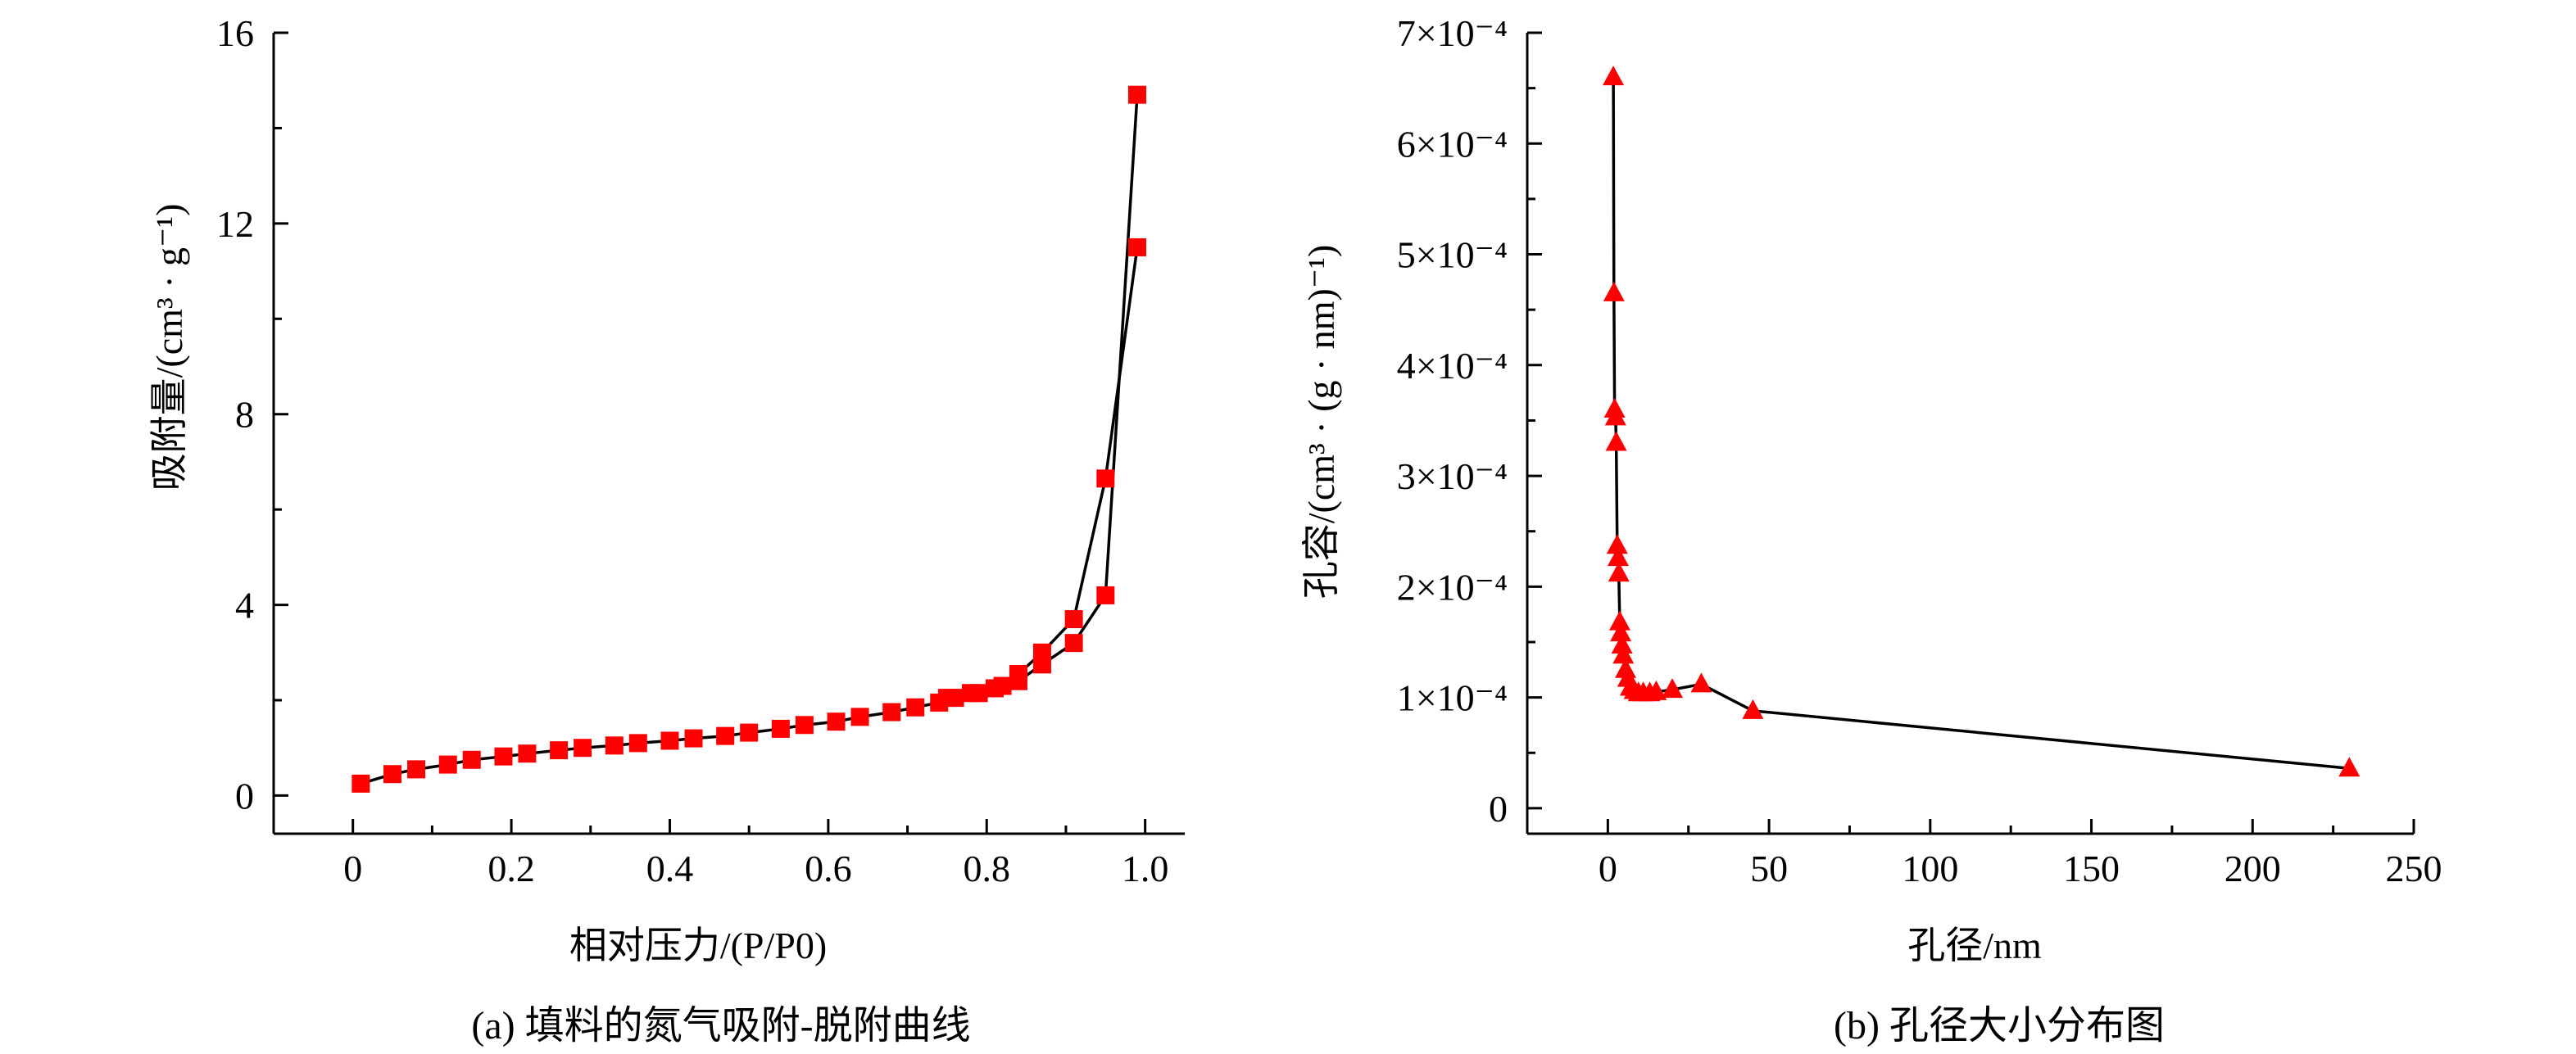 The height and width of the screenshot is (1054, 2576). I want to click on x-tick-label: 150, so click(2091, 868).